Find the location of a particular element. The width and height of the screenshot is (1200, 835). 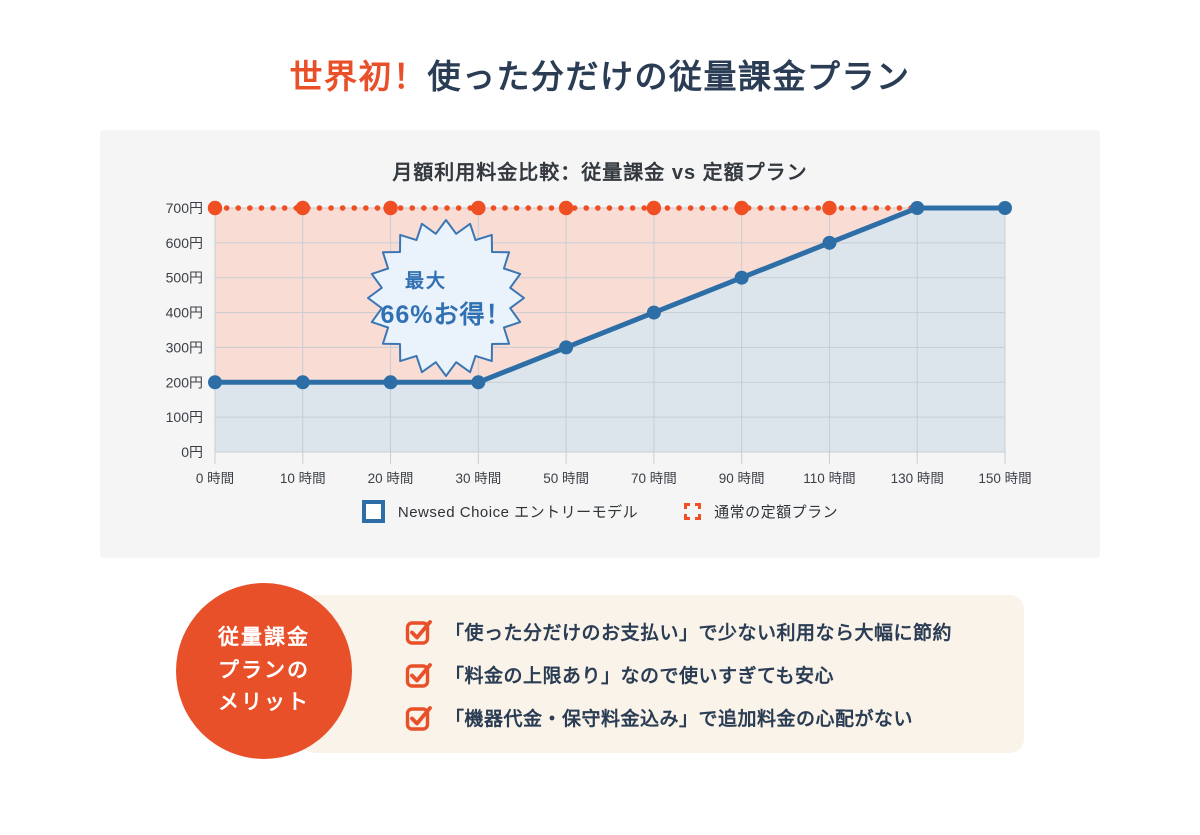

y-axis-tick-label: 400円 is located at coordinates (184, 313).